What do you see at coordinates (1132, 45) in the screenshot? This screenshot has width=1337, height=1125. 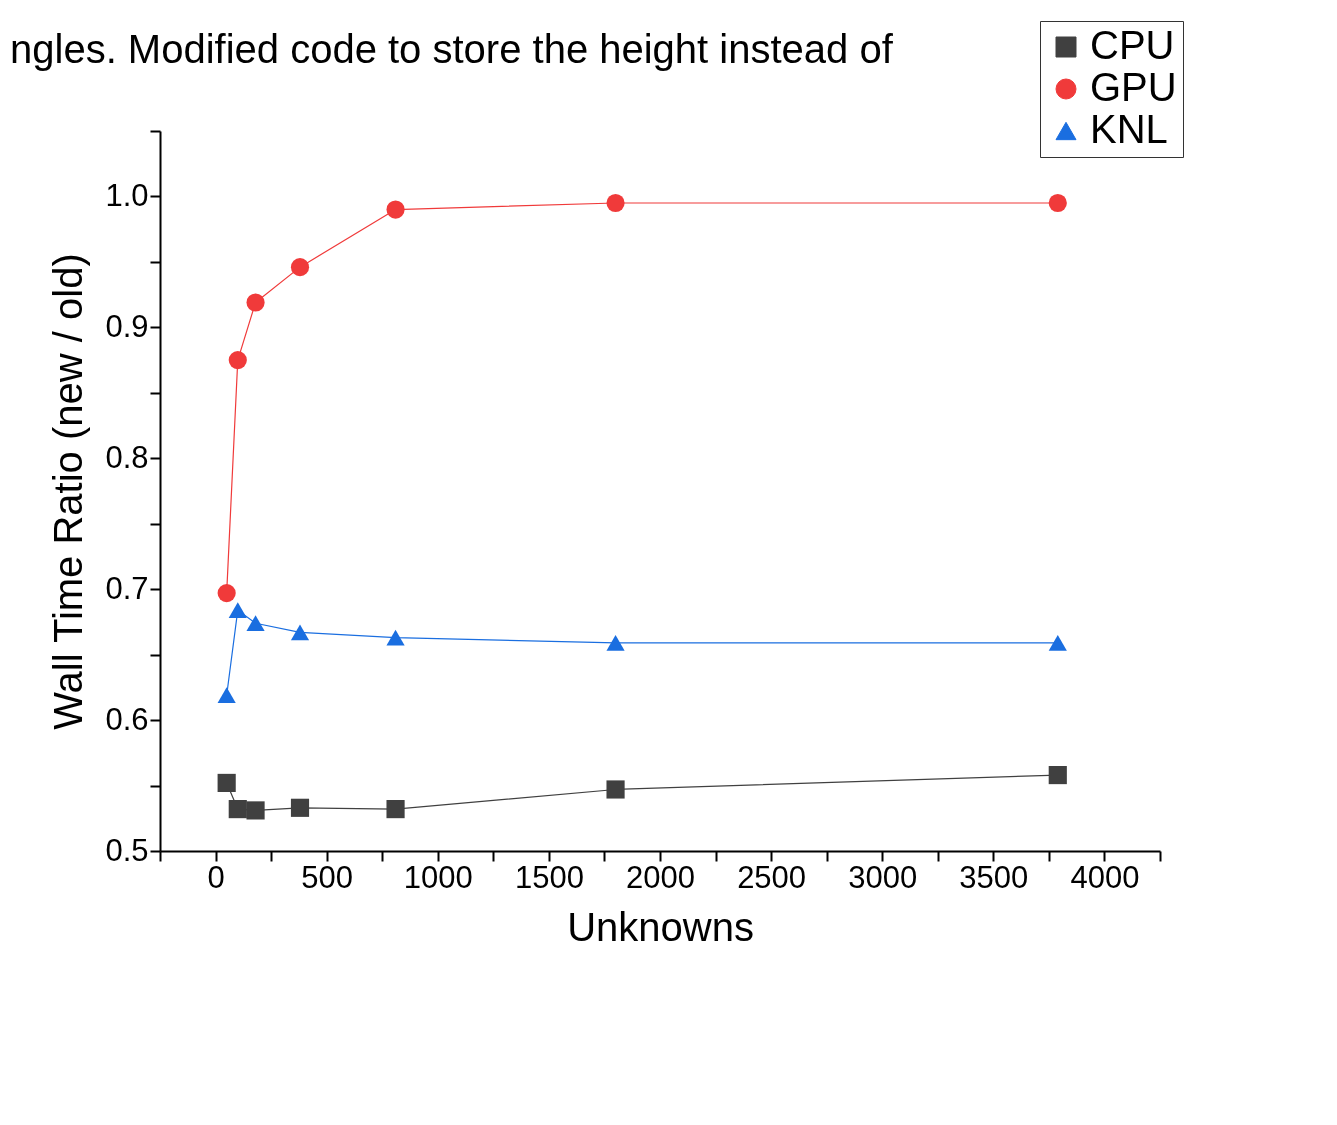 I see `legend-label: CPU` at bounding box center [1132, 45].